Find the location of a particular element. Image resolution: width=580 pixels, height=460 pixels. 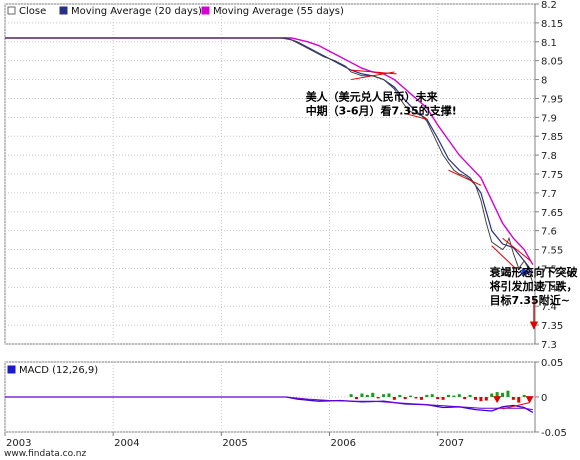

x-tick-label: 2007 is located at coordinates (451, 443).